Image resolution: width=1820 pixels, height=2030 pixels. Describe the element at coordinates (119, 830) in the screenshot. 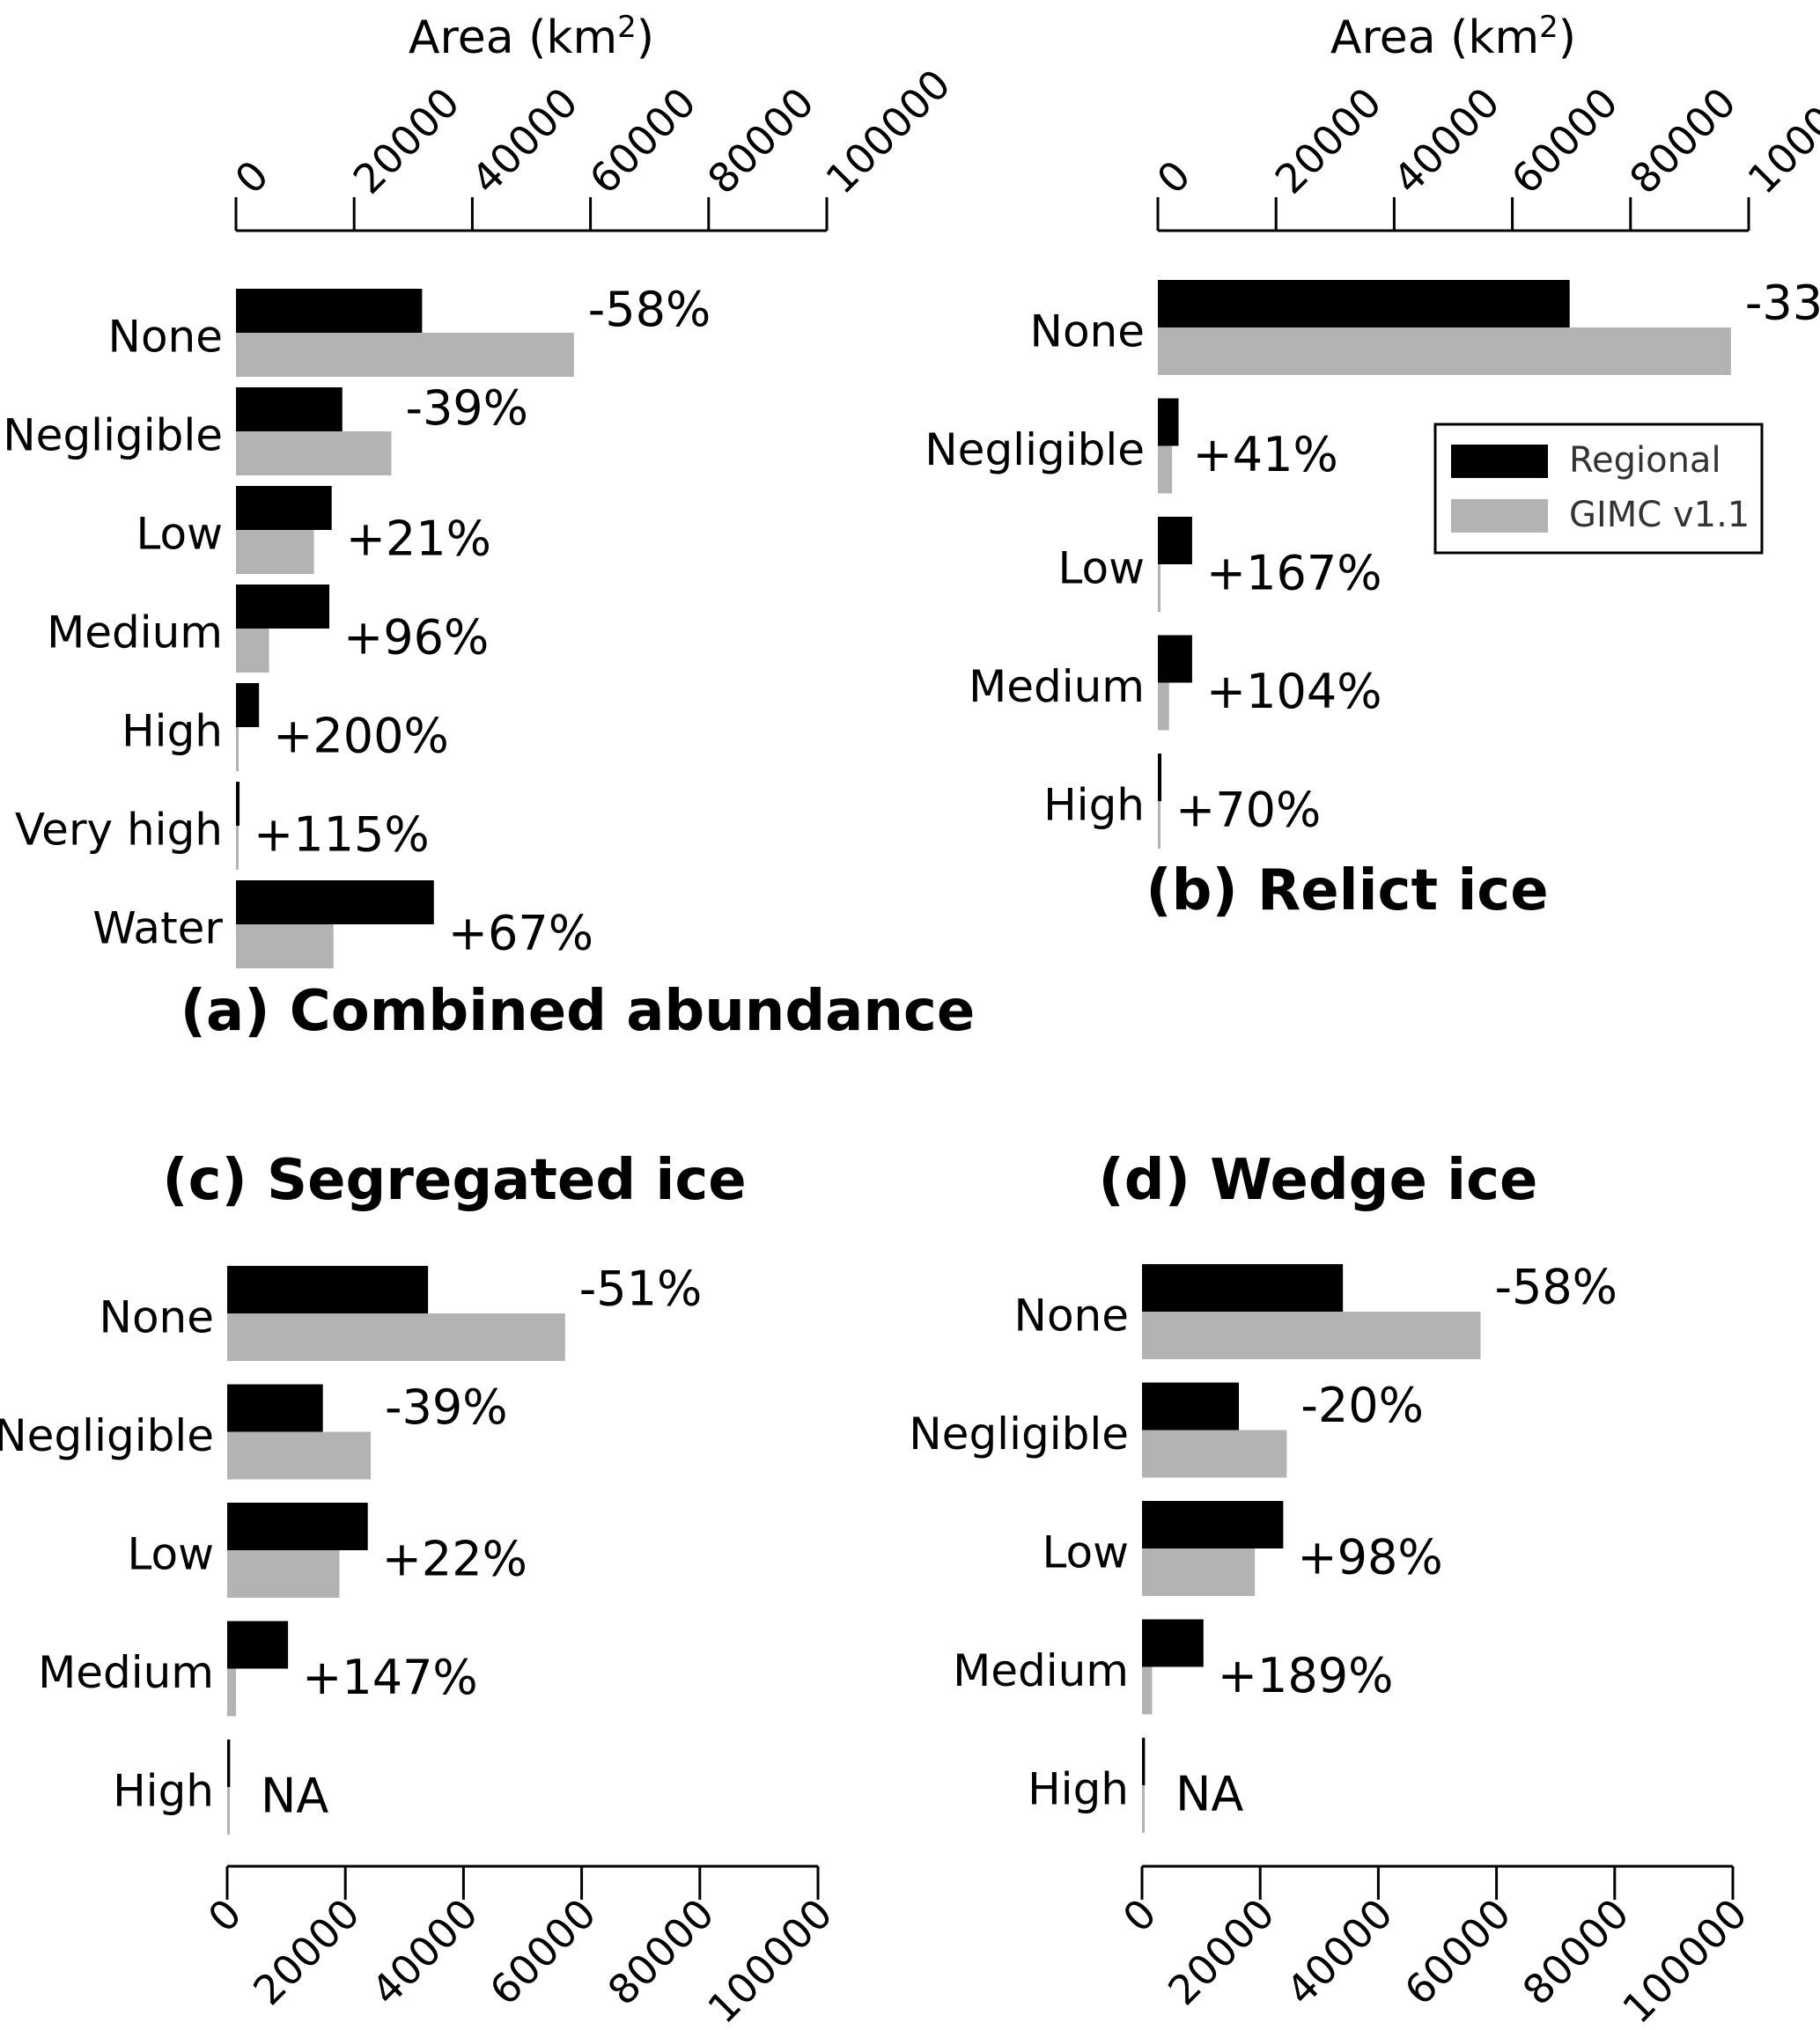

I see `category-label: Very high` at that location.